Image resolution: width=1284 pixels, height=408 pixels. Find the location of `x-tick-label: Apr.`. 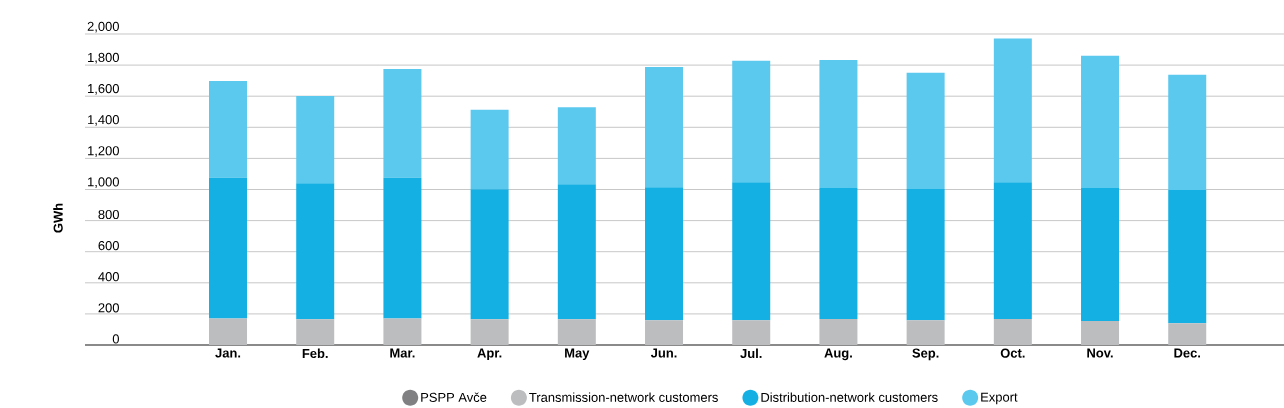

x-tick-label: Apr. is located at coordinates (489, 354).